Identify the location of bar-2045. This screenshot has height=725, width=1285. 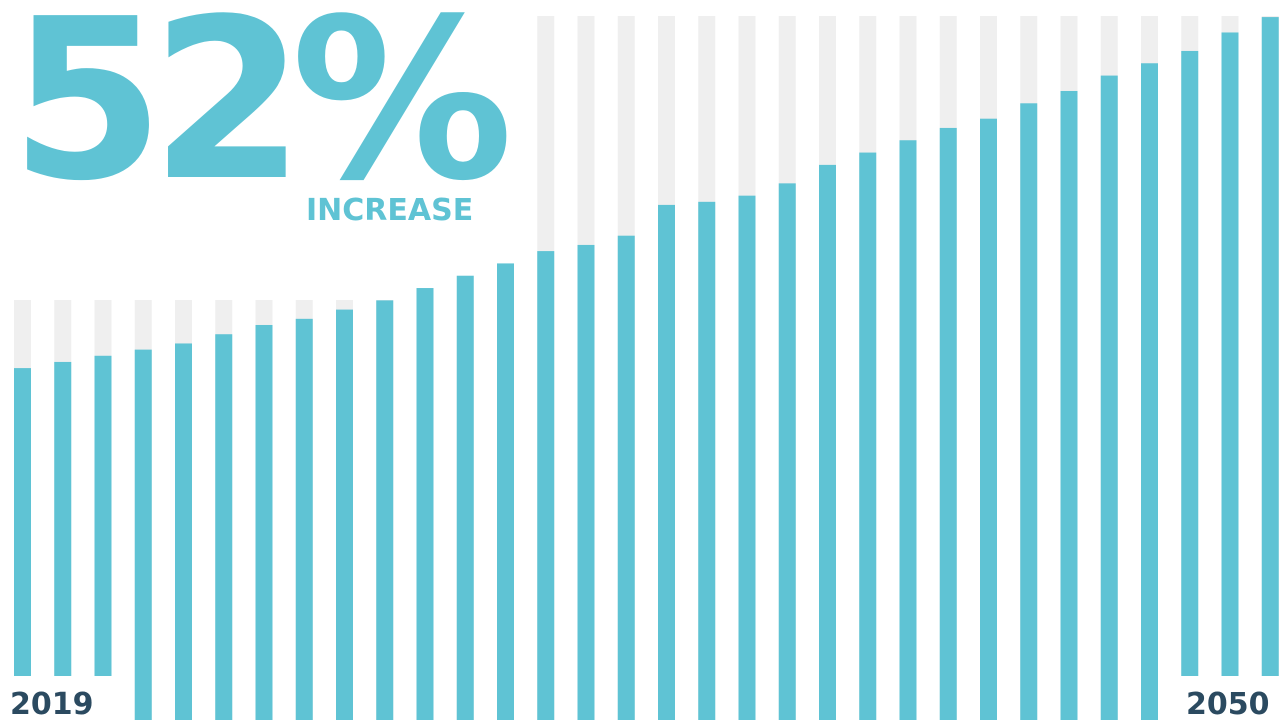
(1069, 405).